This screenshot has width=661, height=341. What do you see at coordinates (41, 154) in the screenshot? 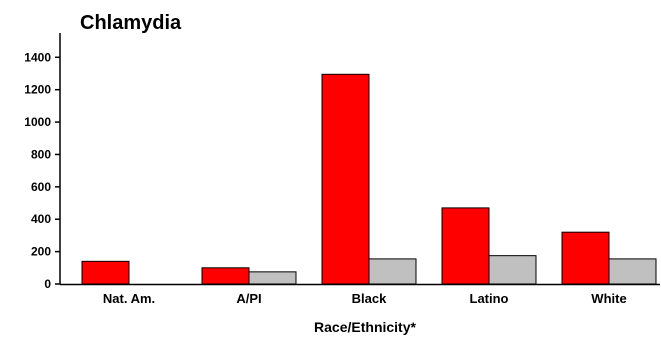
I see `y-tick-label: 800` at bounding box center [41, 154].